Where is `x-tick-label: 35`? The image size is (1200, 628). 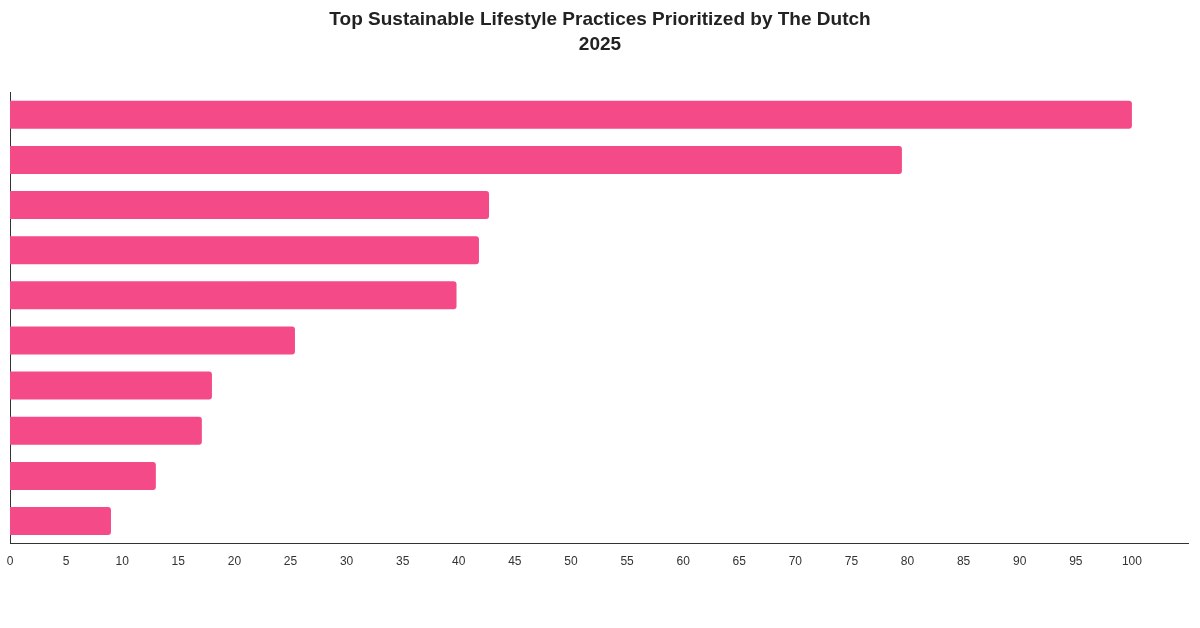 x-tick-label: 35 is located at coordinates (402, 561).